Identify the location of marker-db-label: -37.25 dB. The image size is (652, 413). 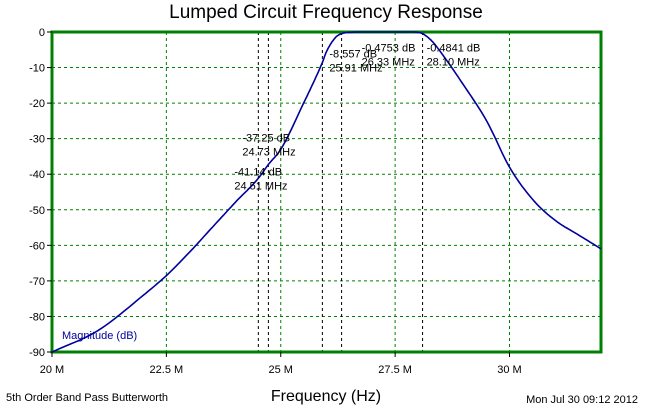
(266, 138).